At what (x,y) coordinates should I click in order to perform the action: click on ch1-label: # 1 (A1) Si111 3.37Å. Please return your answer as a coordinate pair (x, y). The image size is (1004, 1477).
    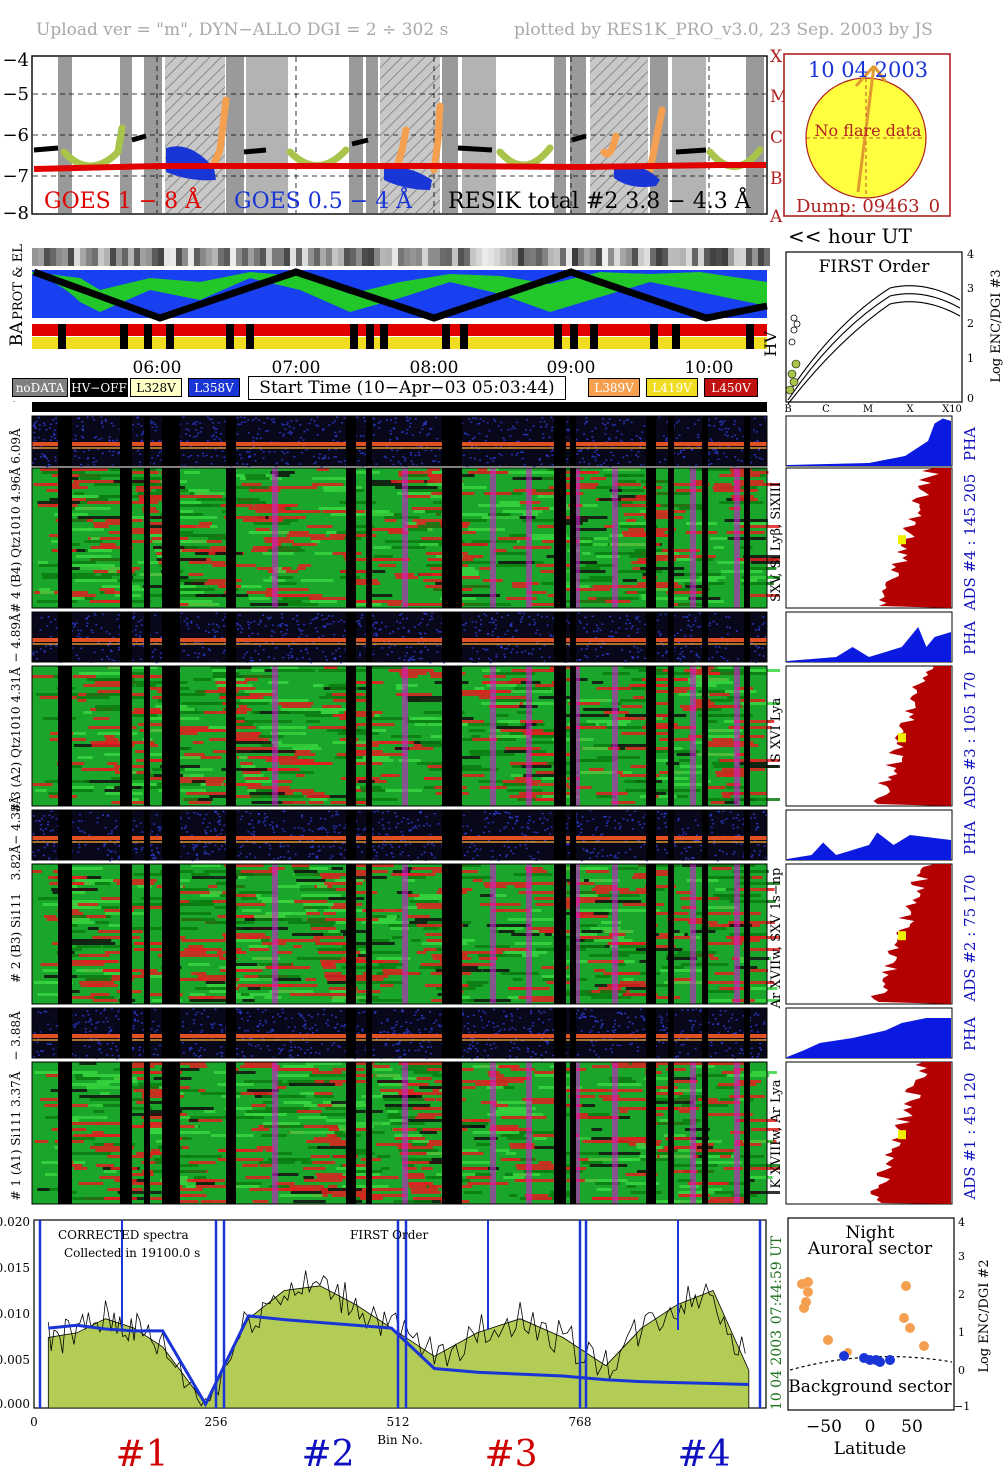
    Looking at the image, I should click on (15, 1135).